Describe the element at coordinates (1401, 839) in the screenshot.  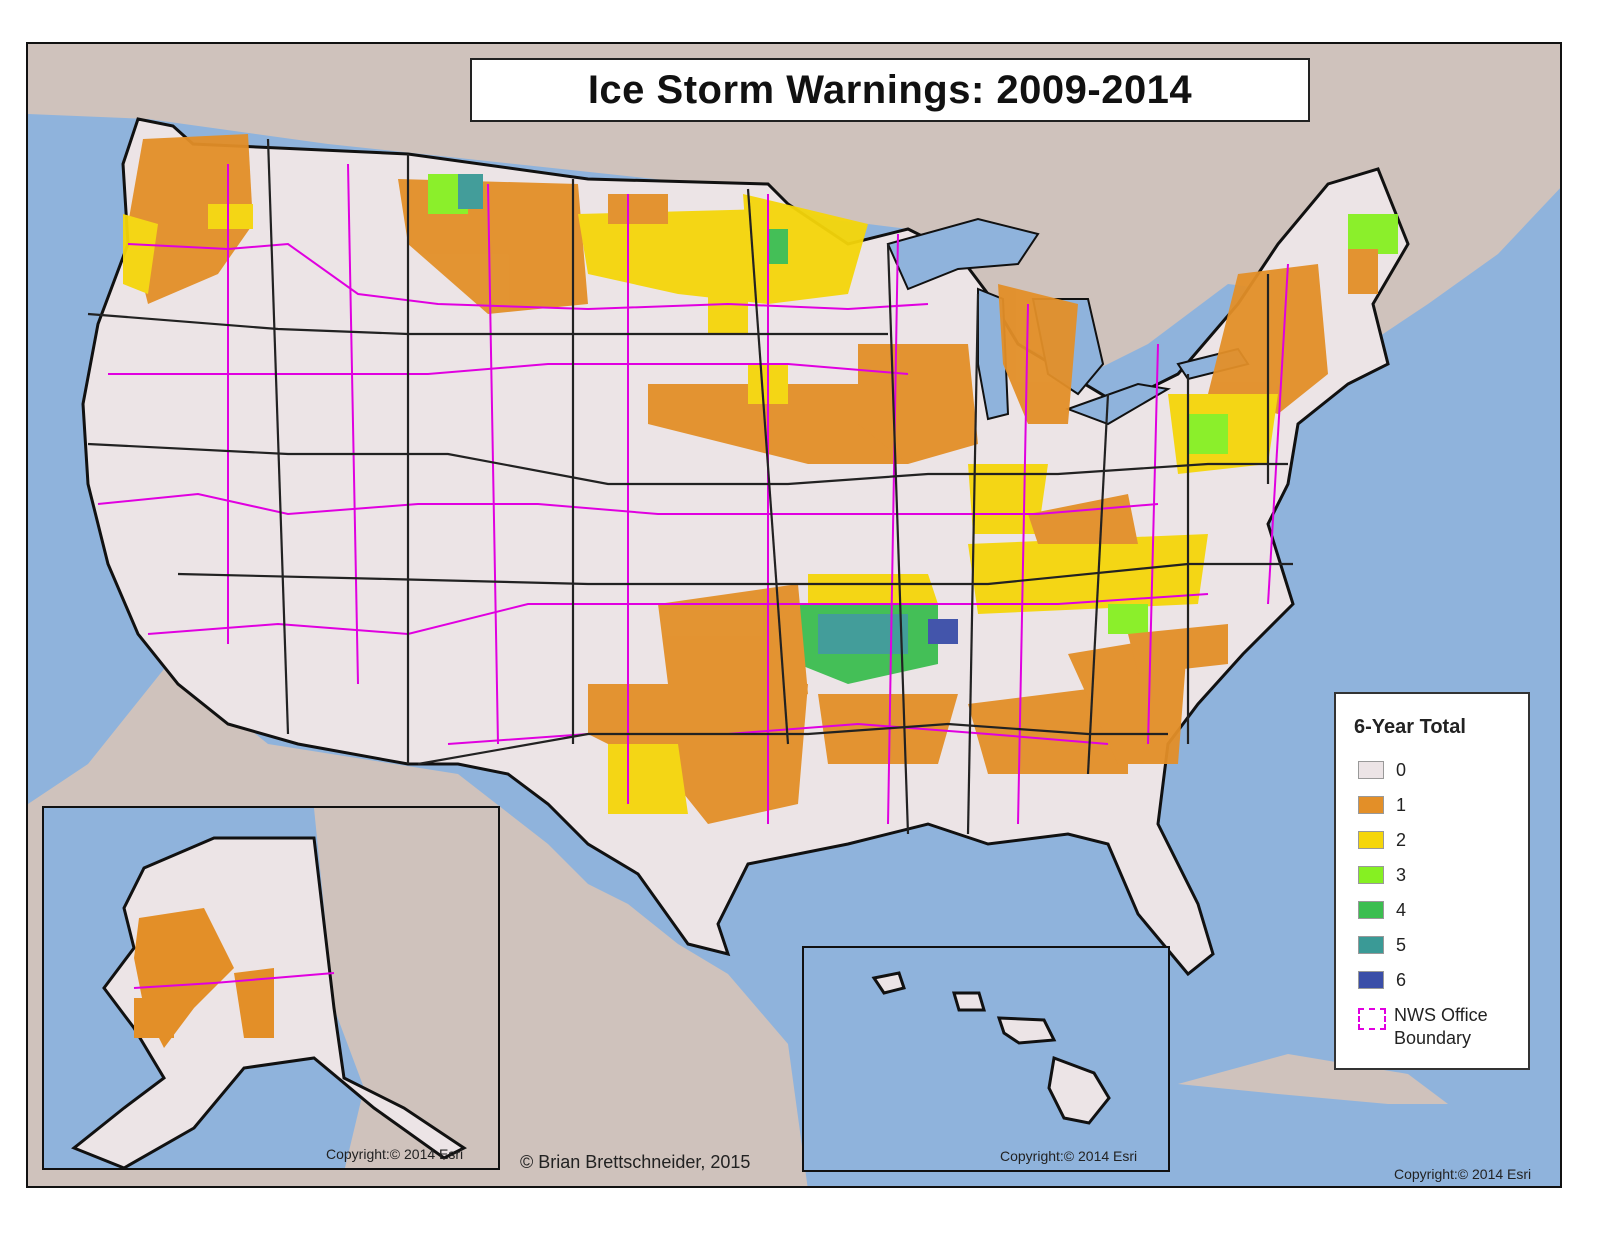
I see `legend-label-2: 2` at that location.